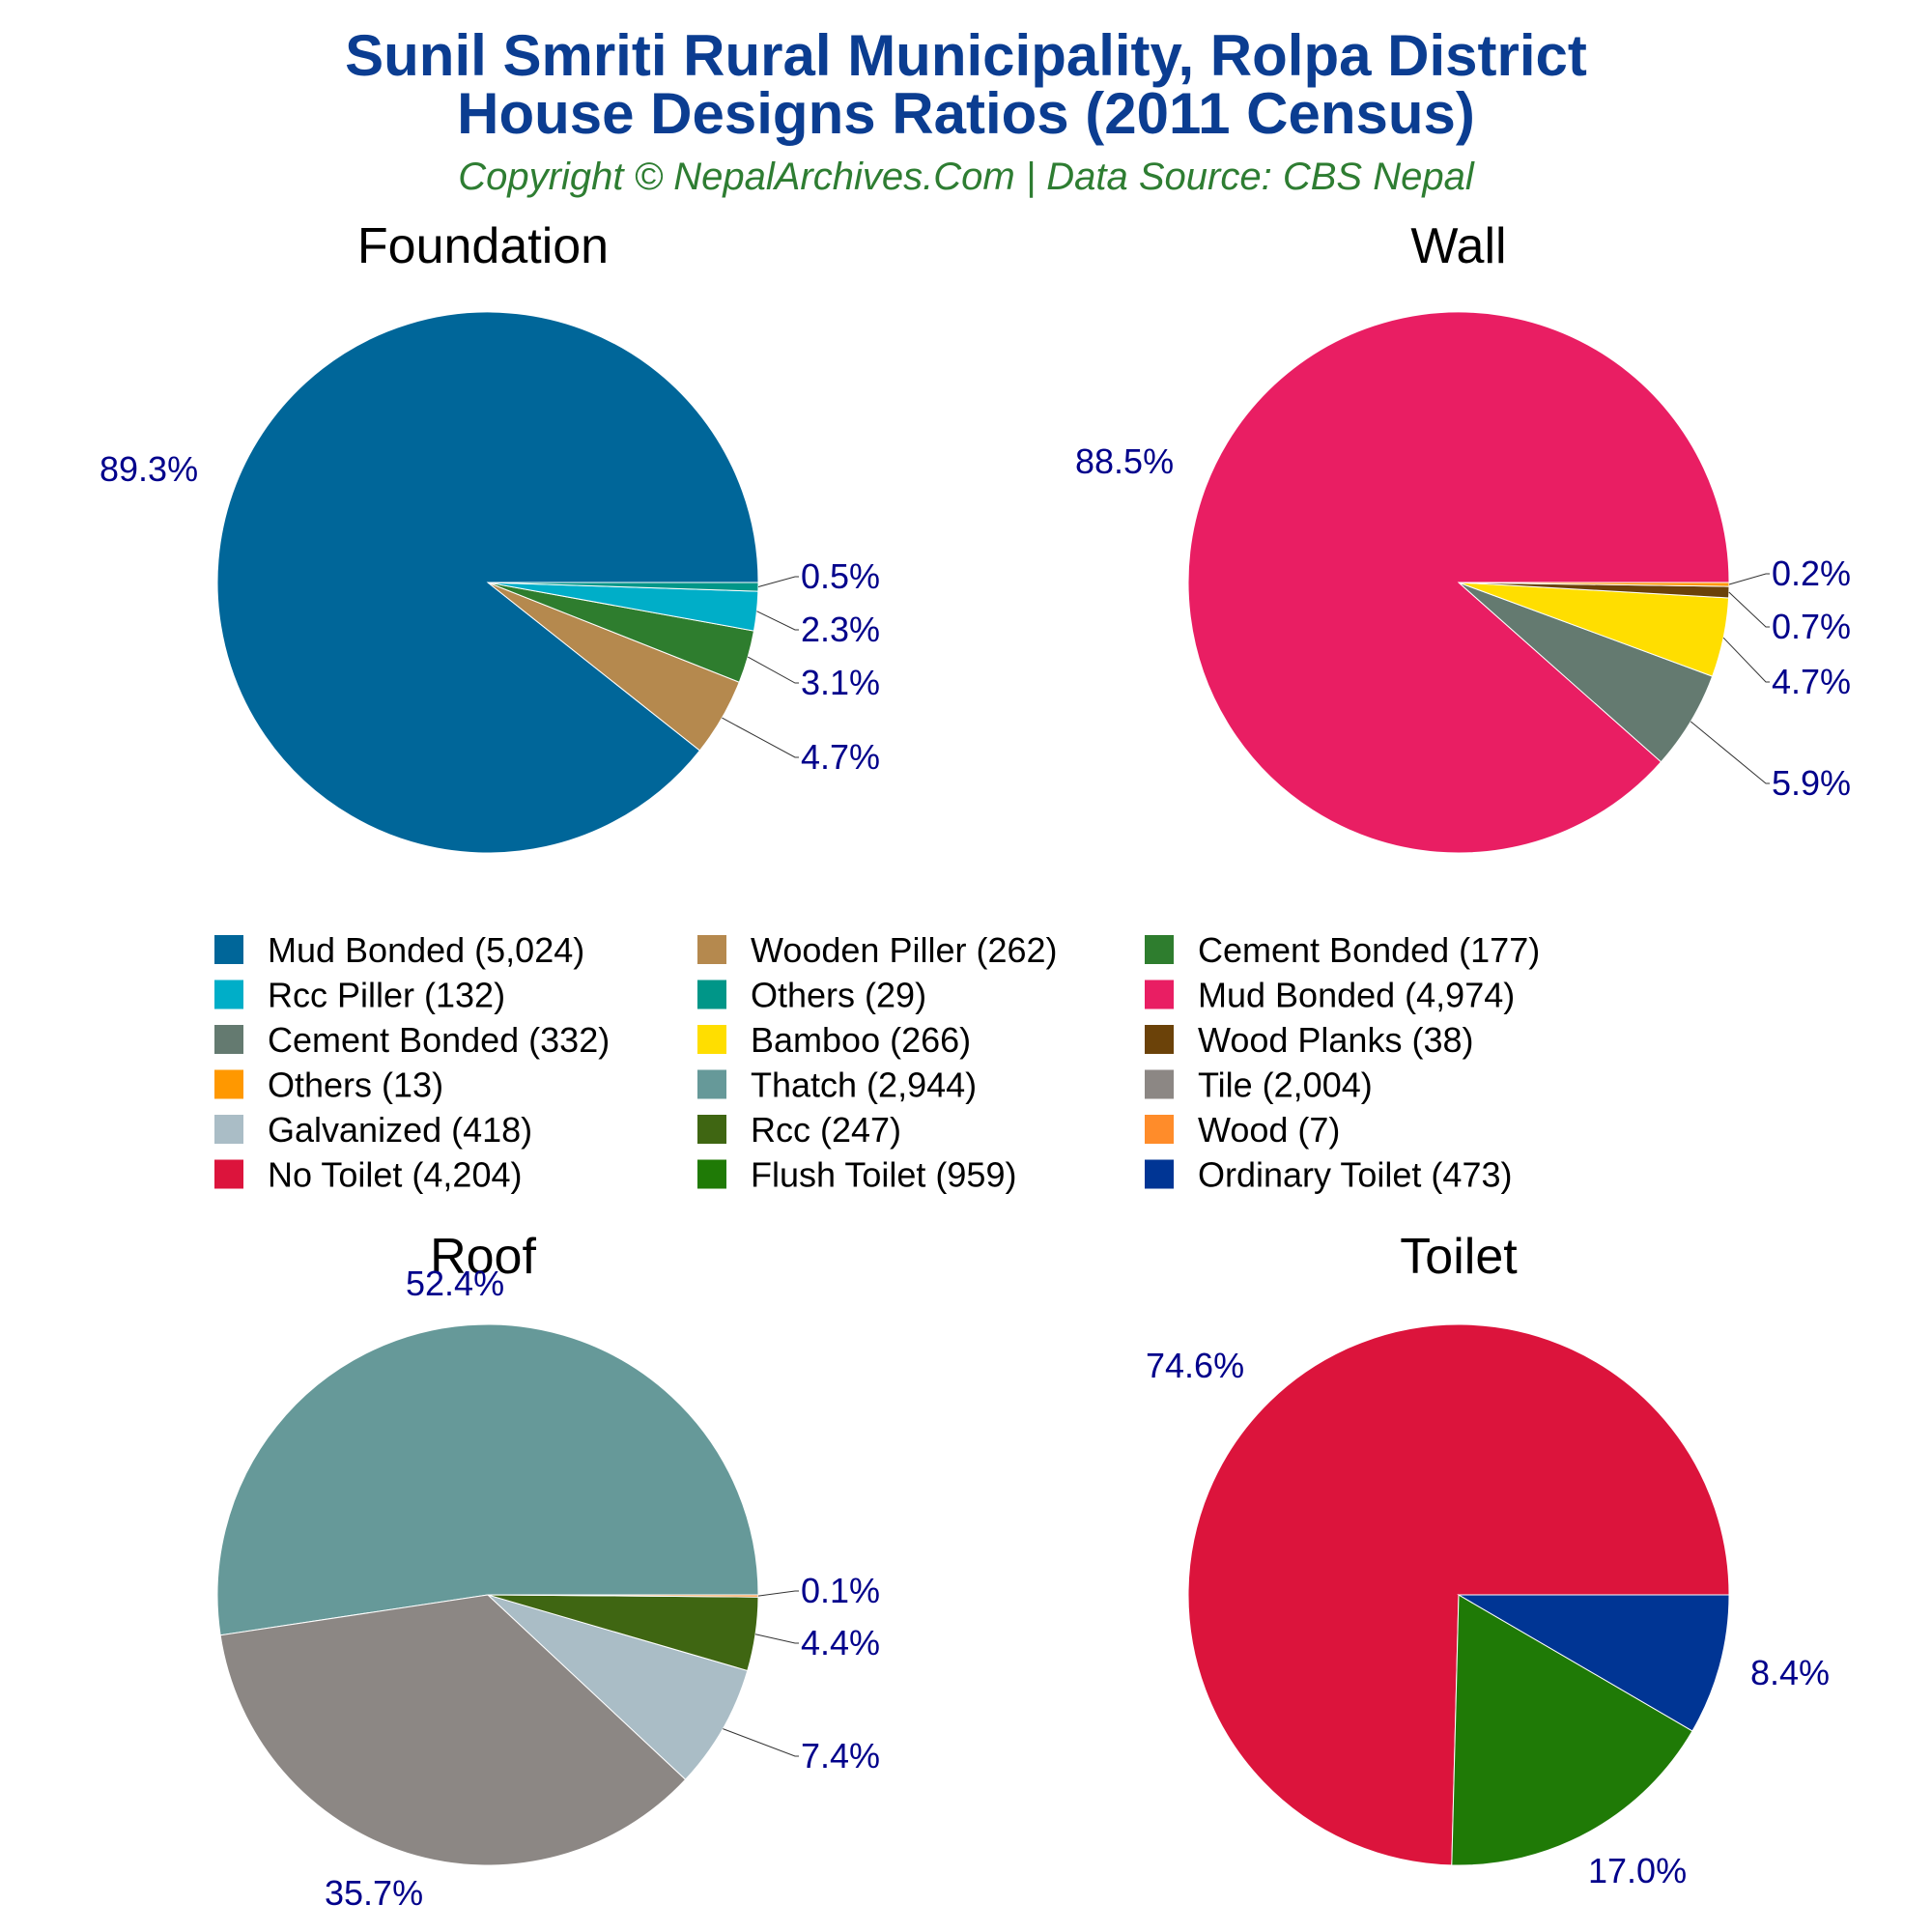 The image size is (1932, 1932). What do you see at coordinates (426, 950) in the screenshot?
I see `legend-label: Mud Bonded (5,024)` at bounding box center [426, 950].